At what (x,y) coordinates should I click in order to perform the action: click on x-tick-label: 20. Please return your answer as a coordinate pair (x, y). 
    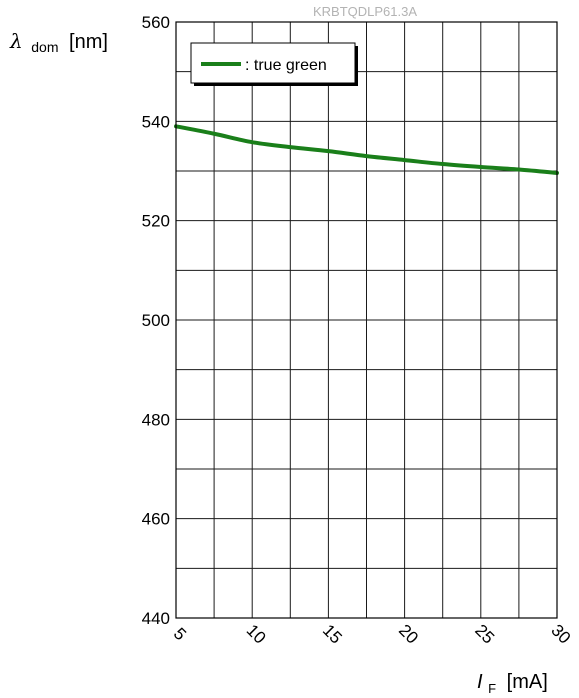
    Looking at the image, I should click on (408, 634).